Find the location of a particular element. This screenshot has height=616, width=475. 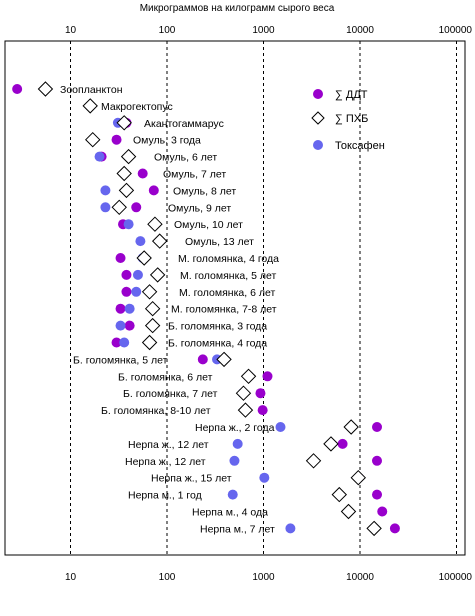

legend-marker-ddt is located at coordinates (318, 94).